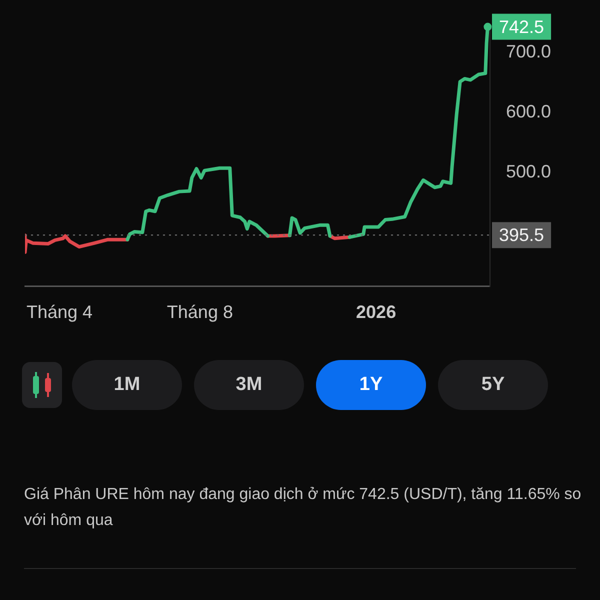 The height and width of the screenshot is (600, 600). Describe the element at coordinates (199, 312) in the screenshot. I see `x-tick-label: Tháng 8` at that location.